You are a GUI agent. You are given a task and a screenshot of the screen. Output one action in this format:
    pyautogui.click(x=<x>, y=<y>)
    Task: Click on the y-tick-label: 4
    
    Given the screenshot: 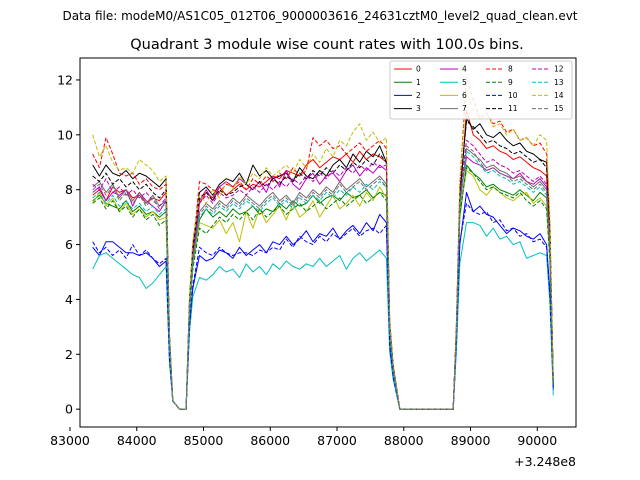 What is the action you would take?
    pyautogui.click(x=69, y=299)
    